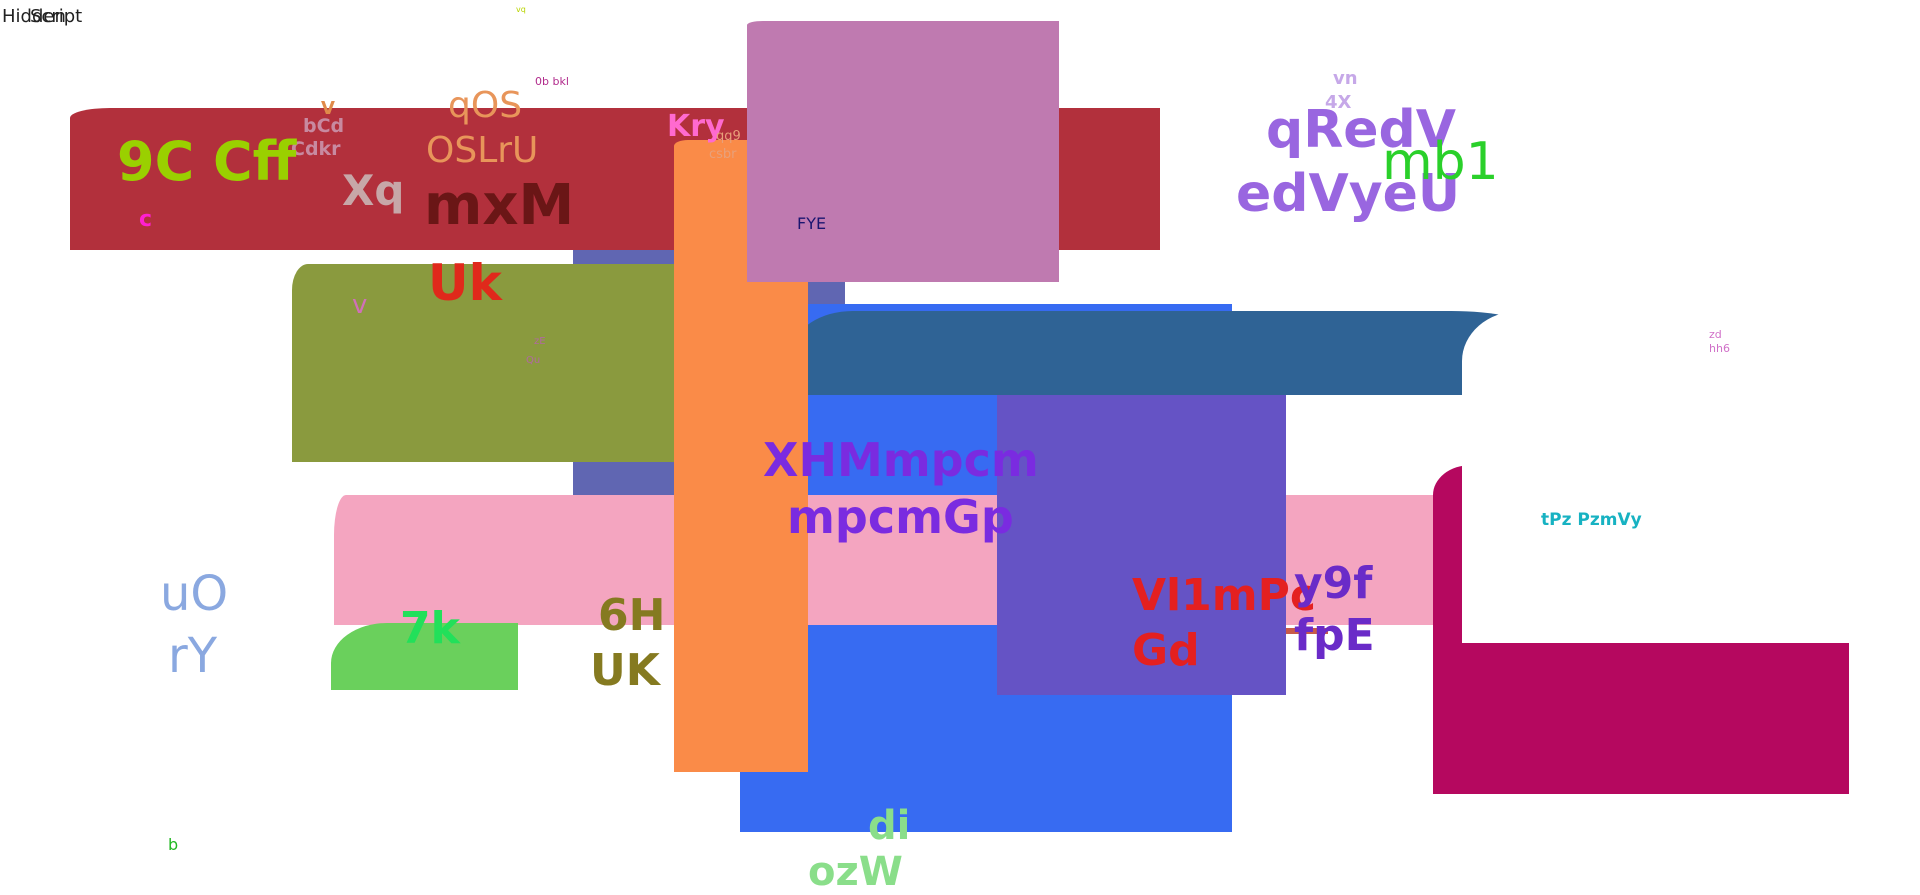 This screenshot has height=895, width=1920. What do you see at coordinates (1345, 78) in the screenshot?
I see `label-vn: vn` at bounding box center [1345, 78].